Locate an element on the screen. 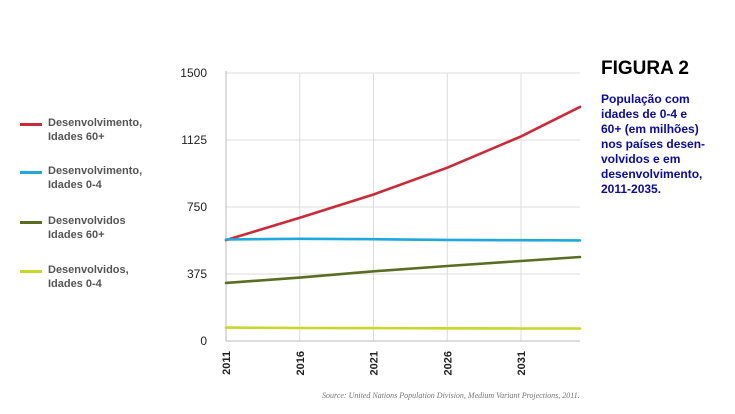 The image size is (735, 414). x-tick-label: 2026 is located at coordinates (448, 363).